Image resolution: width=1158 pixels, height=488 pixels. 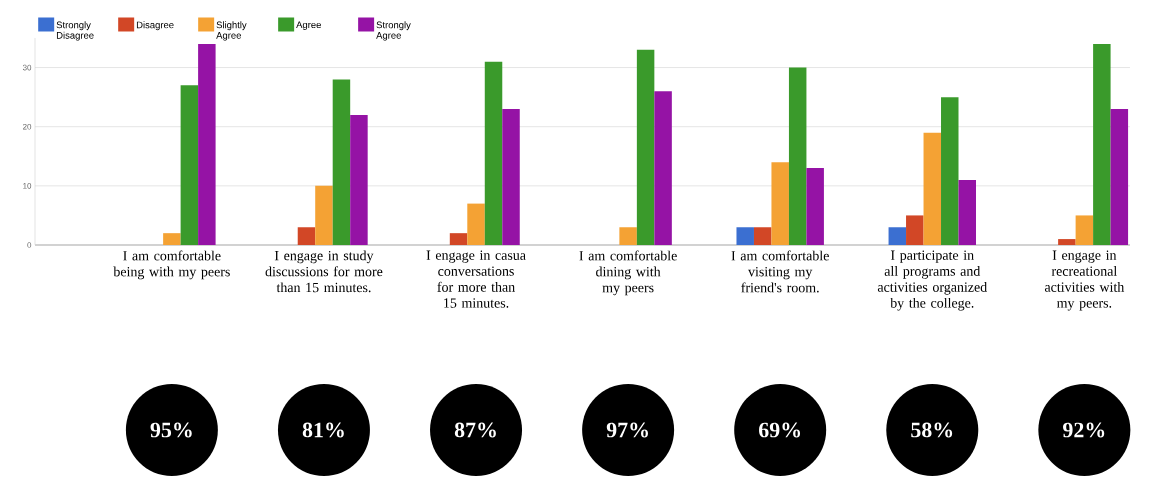 What do you see at coordinates (155, 26) in the screenshot?
I see `legend-label: Disagree` at bounding box center [155, 26].